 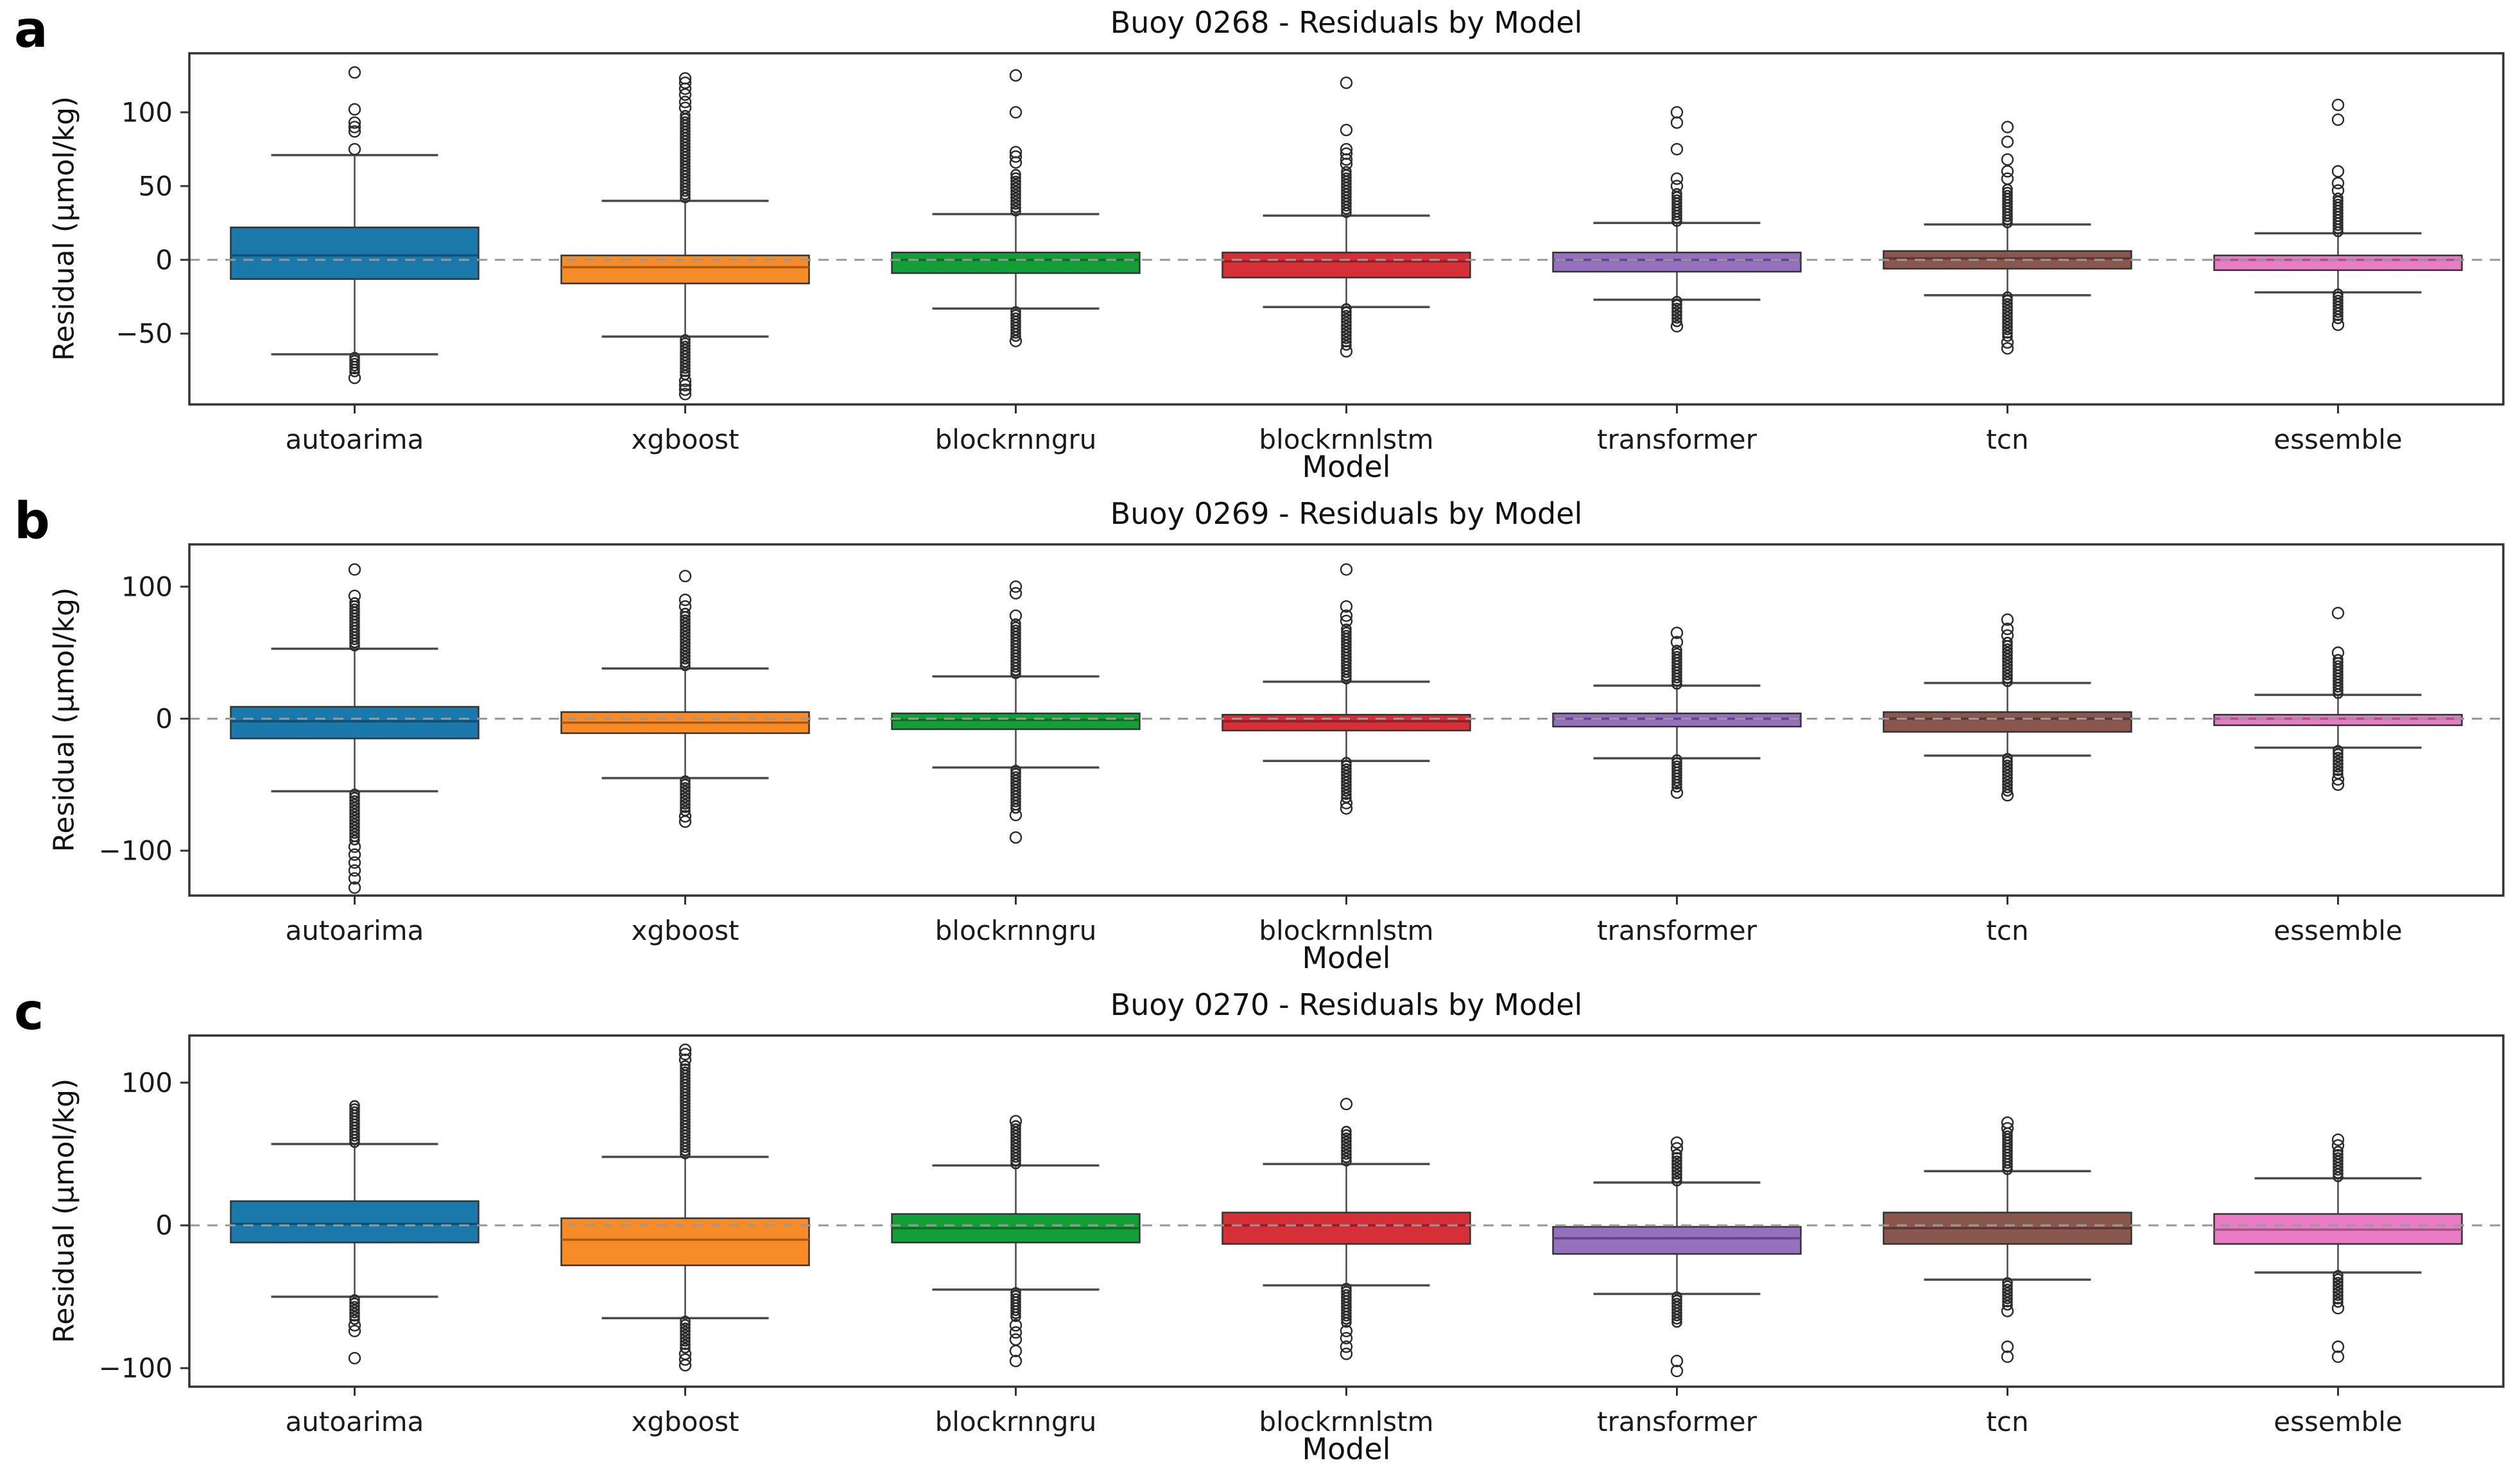 What do you see at coordinates (1346, 689) in the screenshot?
I see `box-blockrnnlstm` at bounding box center [1346, 689].